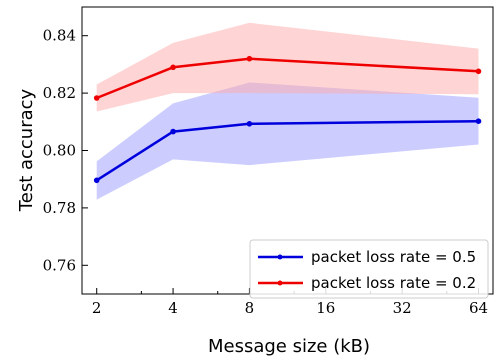 The height and width of the screenshot is (363, 502). Describe the element at coordinates (59, 151) in the screenshot. I see `y-tick-label: 0.80` at that location.